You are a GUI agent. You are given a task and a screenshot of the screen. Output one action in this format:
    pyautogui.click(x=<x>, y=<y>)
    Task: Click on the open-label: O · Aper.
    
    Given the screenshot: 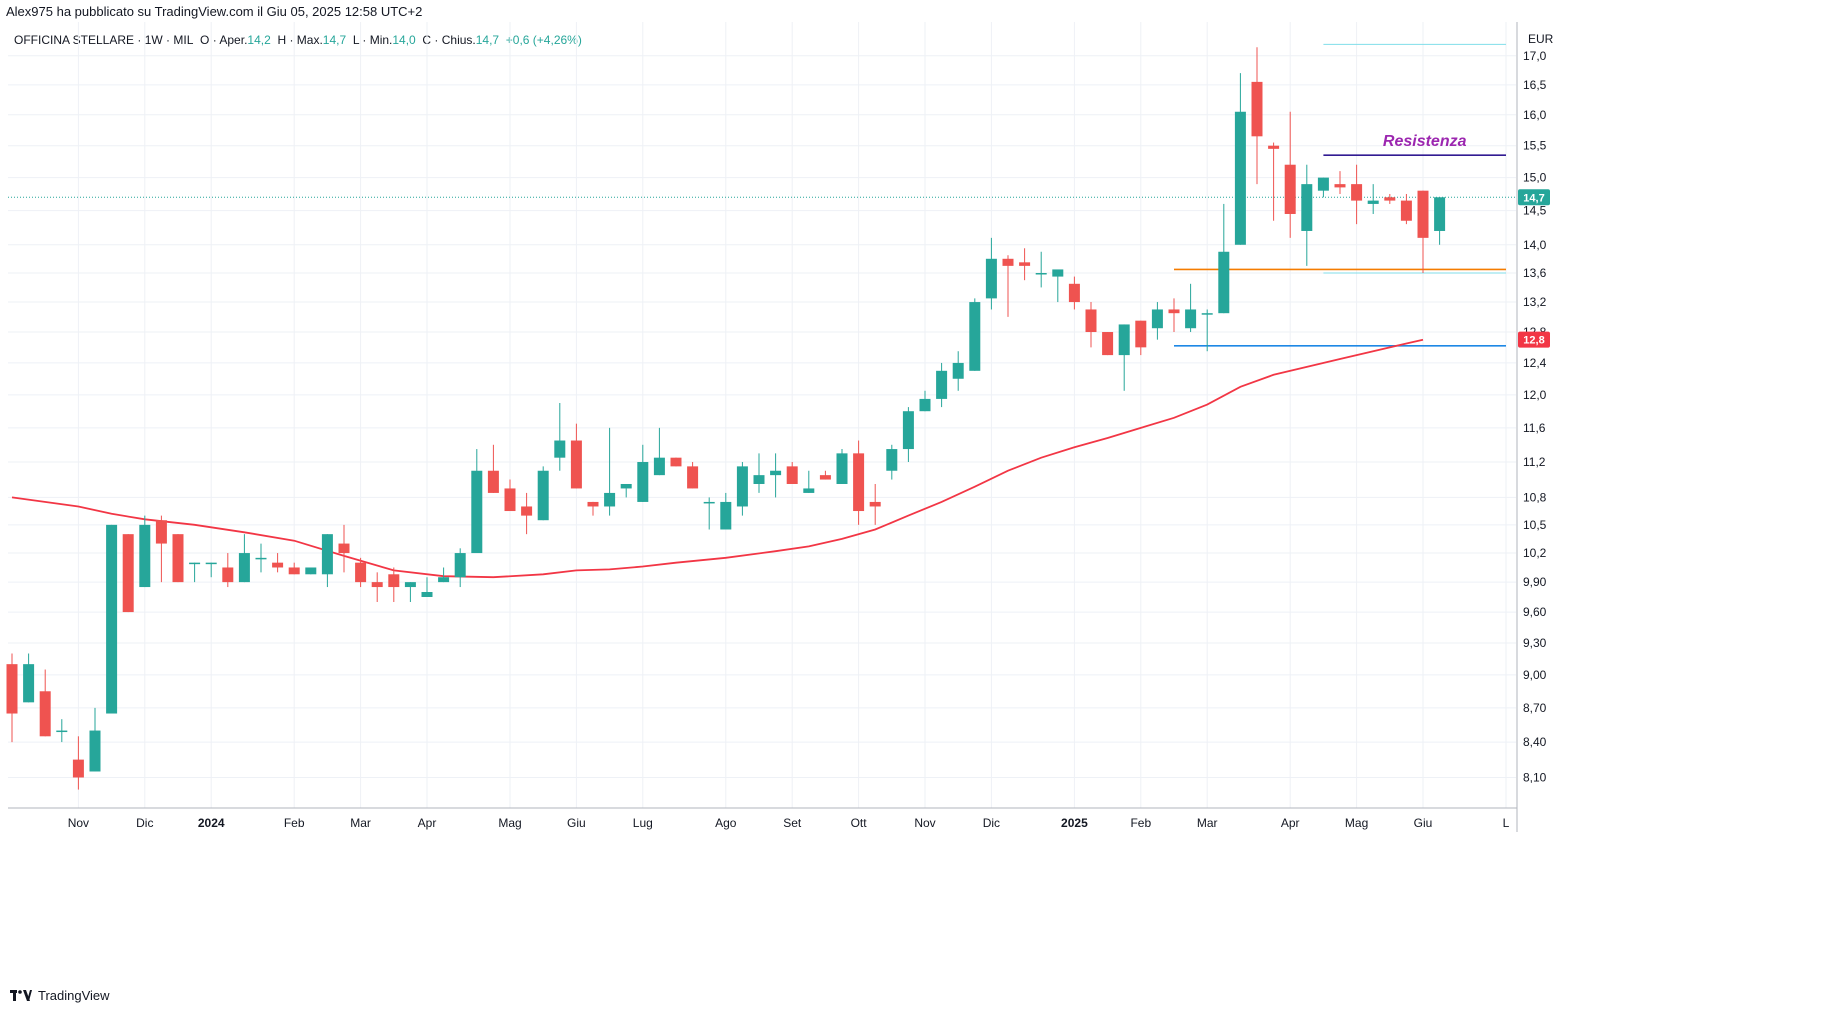 What is the action you would take?
    pyautogui.click(x=224, y=40)
    